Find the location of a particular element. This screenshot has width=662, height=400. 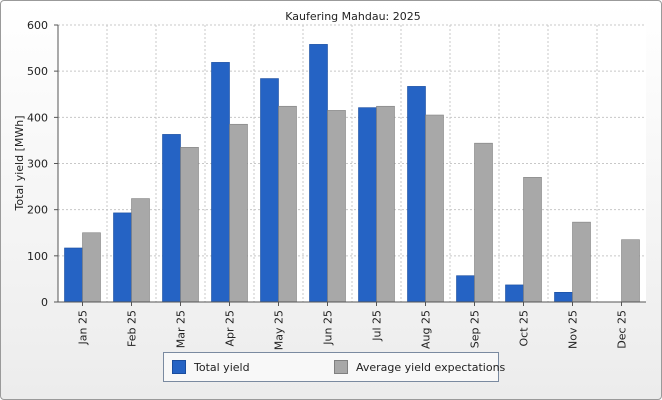

y-tick-label: 300 is located at coordinates (37, 164).